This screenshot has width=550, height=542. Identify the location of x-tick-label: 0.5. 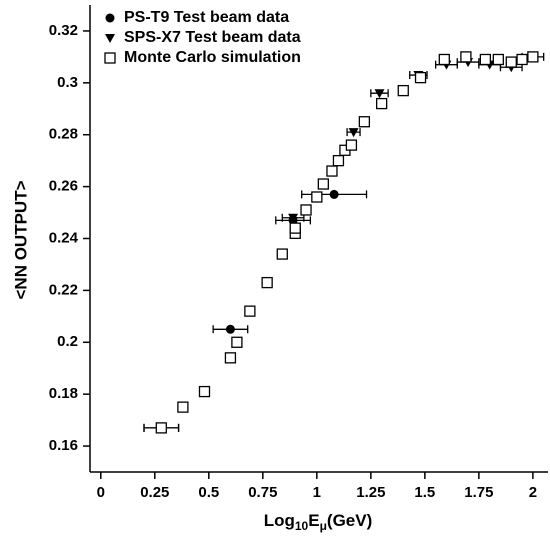
(208, 492).